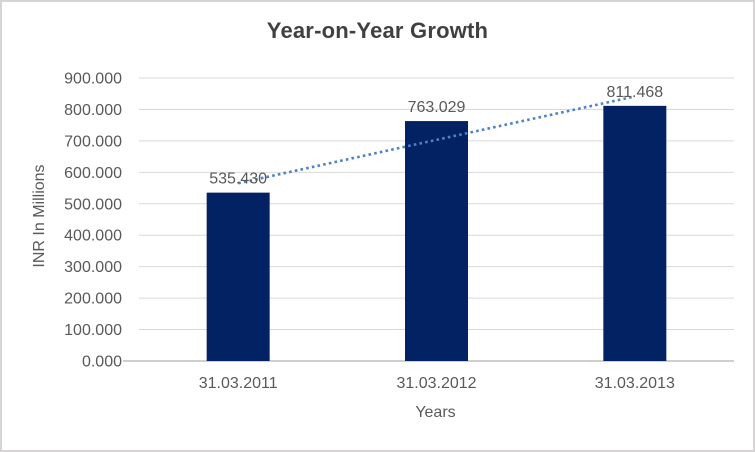 This screenshot has height=452, width=755. What do you see at coordinates (93, 173) in the screenshot?
I see `y-tick-label: 600.000` at bounding box center [93, 173].